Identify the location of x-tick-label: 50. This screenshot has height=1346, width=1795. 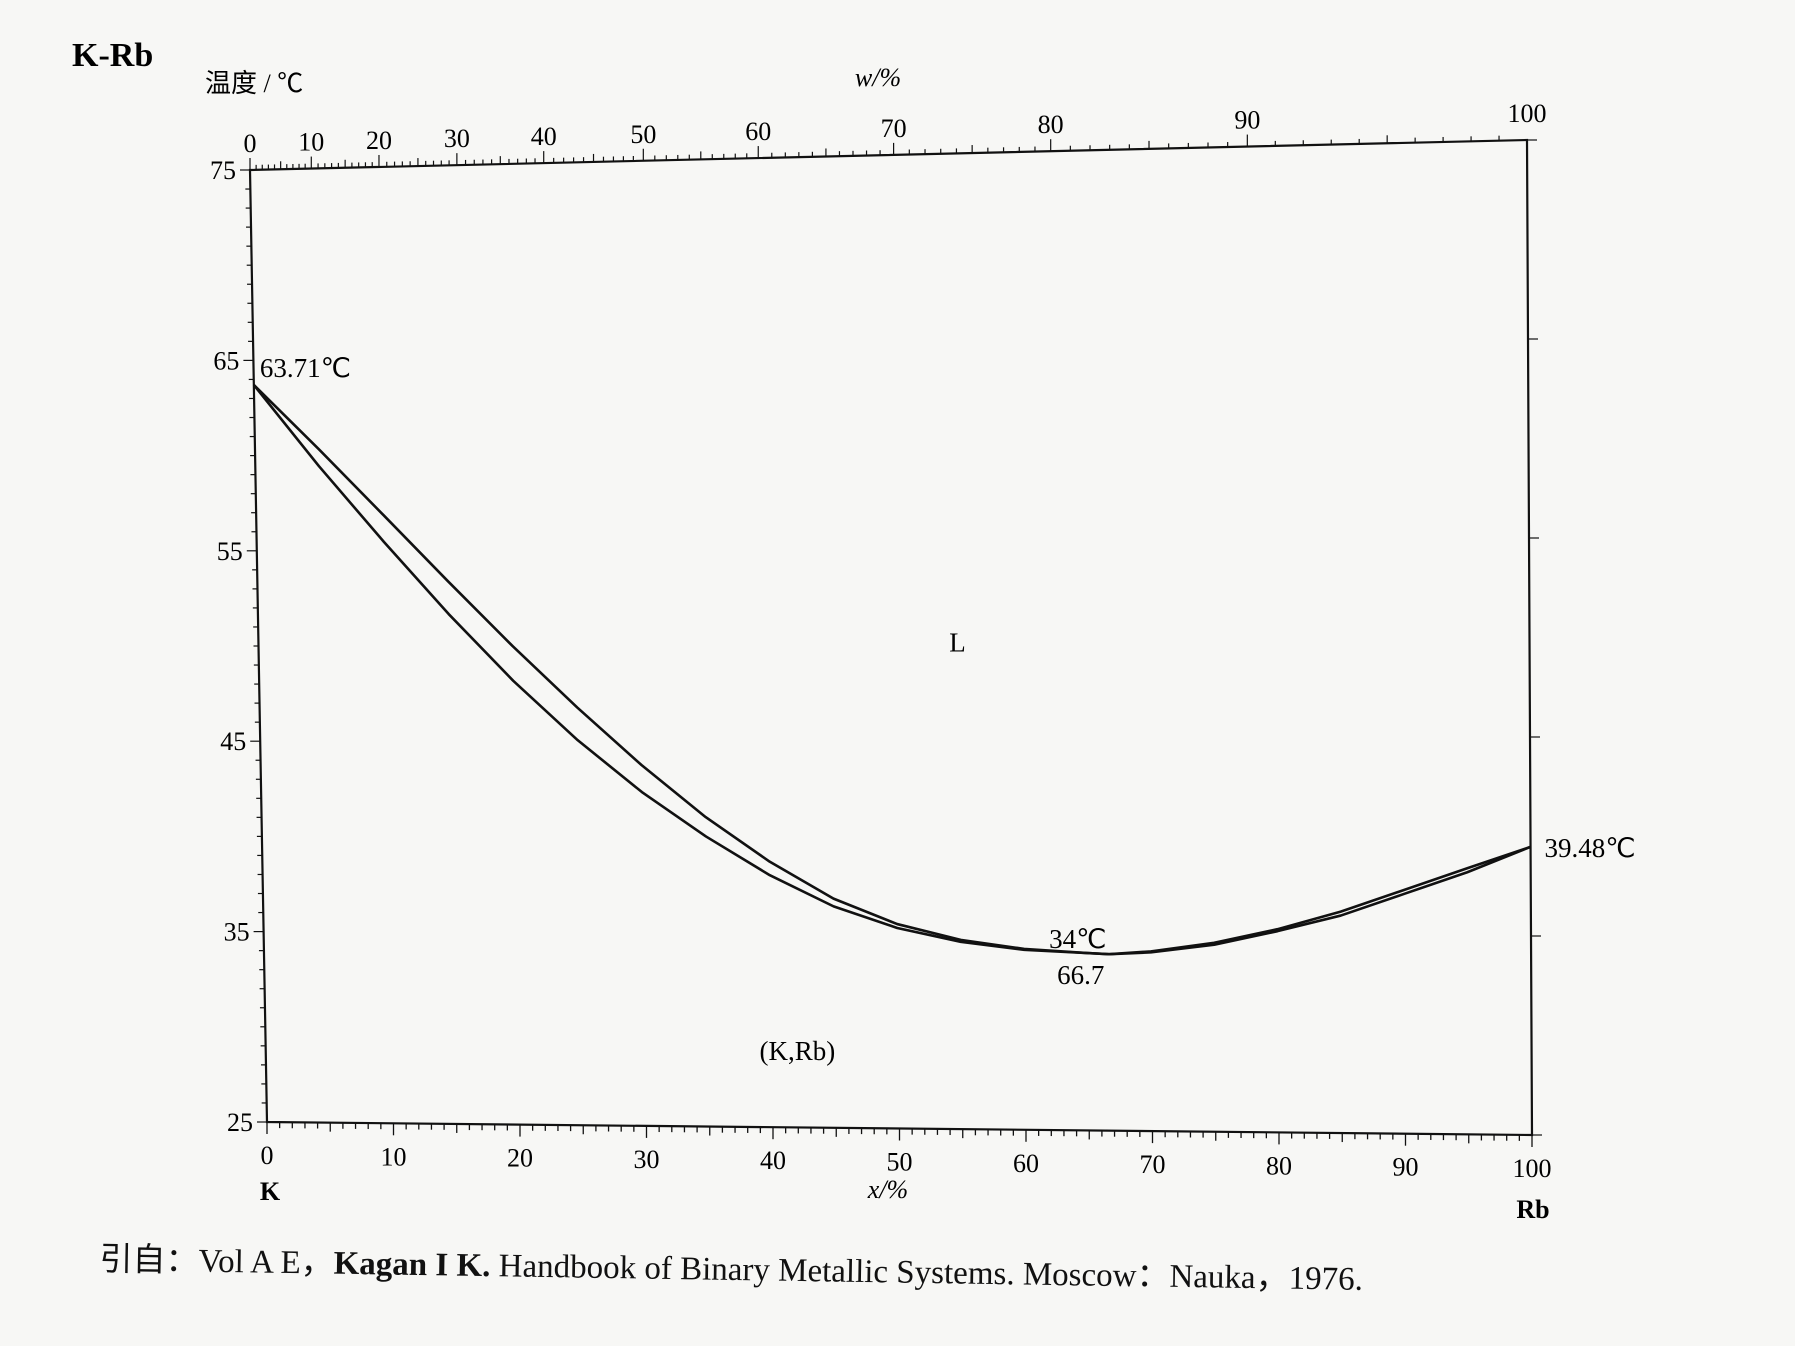
(900, 1162).